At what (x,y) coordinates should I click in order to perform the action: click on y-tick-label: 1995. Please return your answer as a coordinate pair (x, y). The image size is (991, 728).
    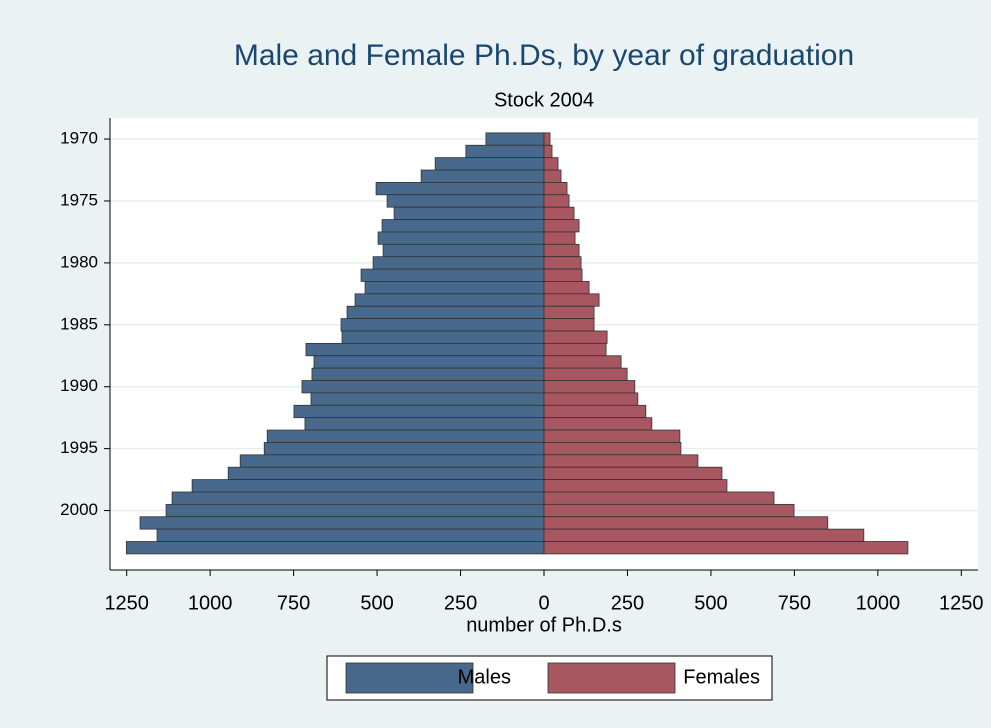
    Looking at the image, I should click on (79, 447).